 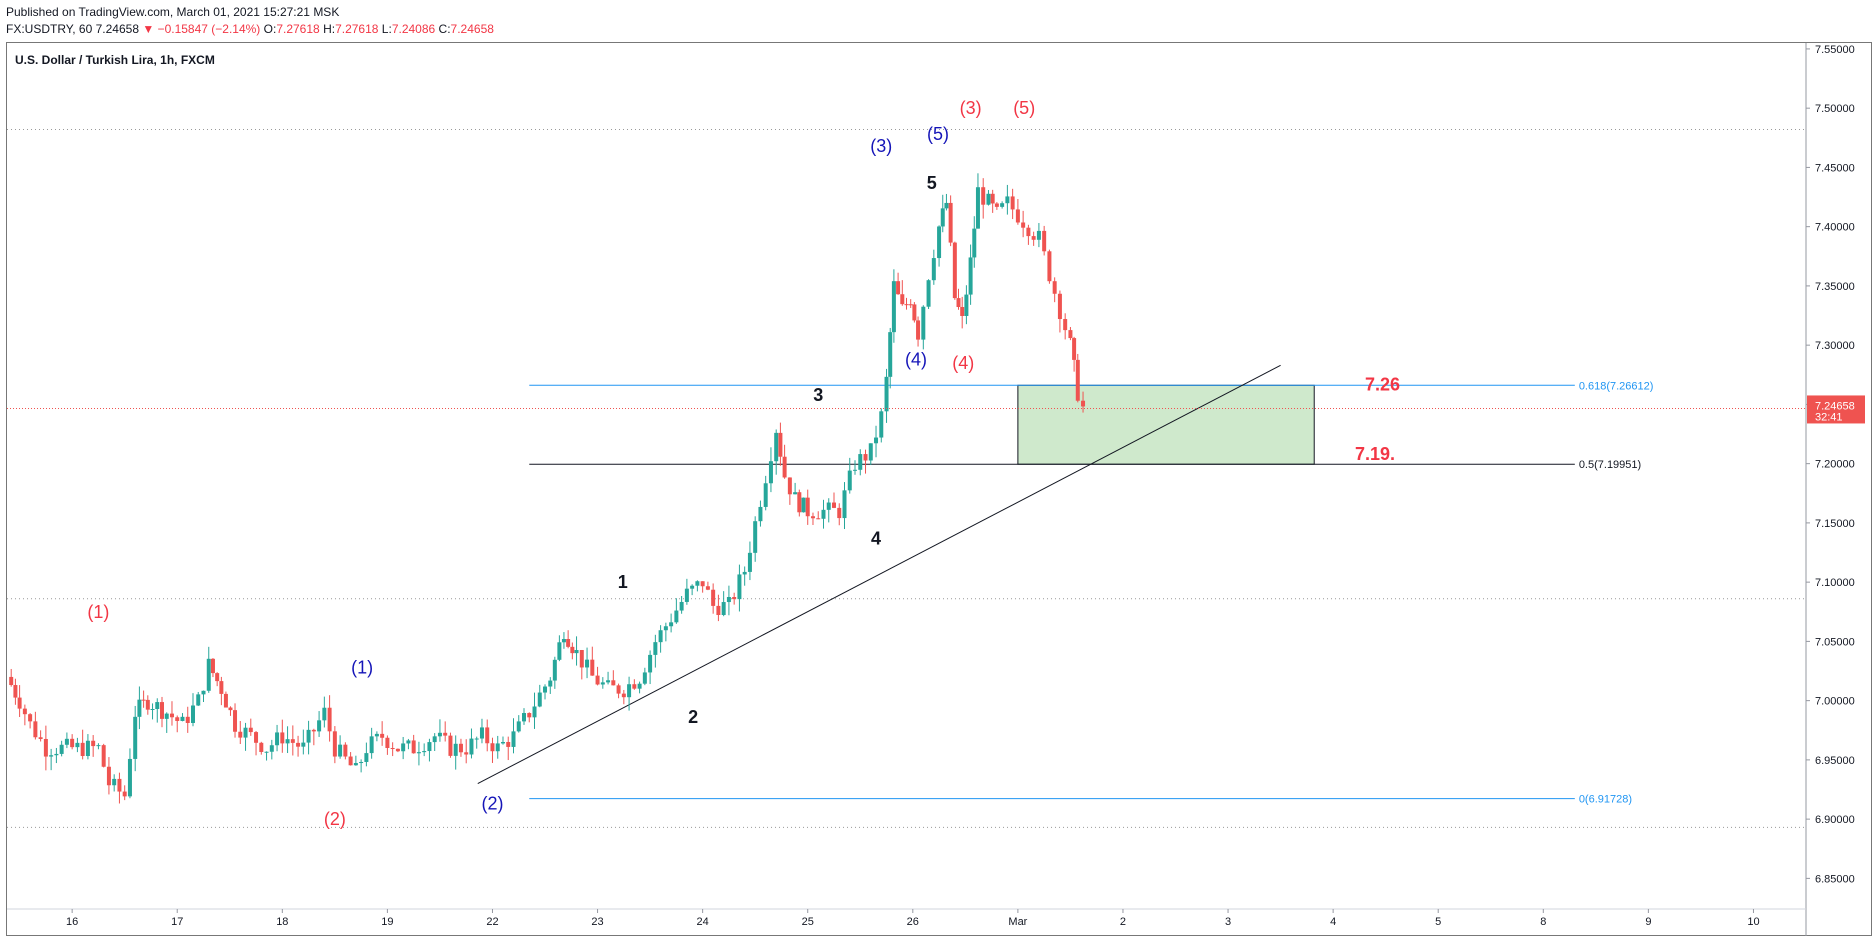 I want to click on y-tick-label: 6.95000, so click(x=1835, y=761).